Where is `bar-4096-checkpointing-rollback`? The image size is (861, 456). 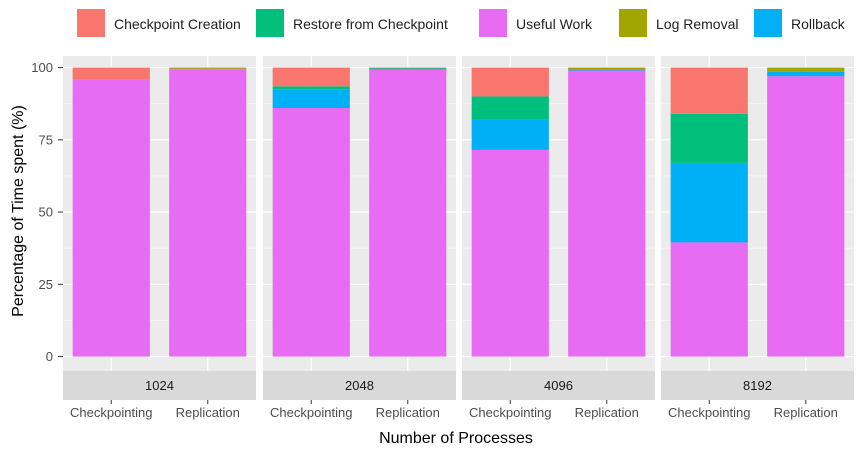 bar-4096-checkpointing-rollback is located at coordinates (510, 134).